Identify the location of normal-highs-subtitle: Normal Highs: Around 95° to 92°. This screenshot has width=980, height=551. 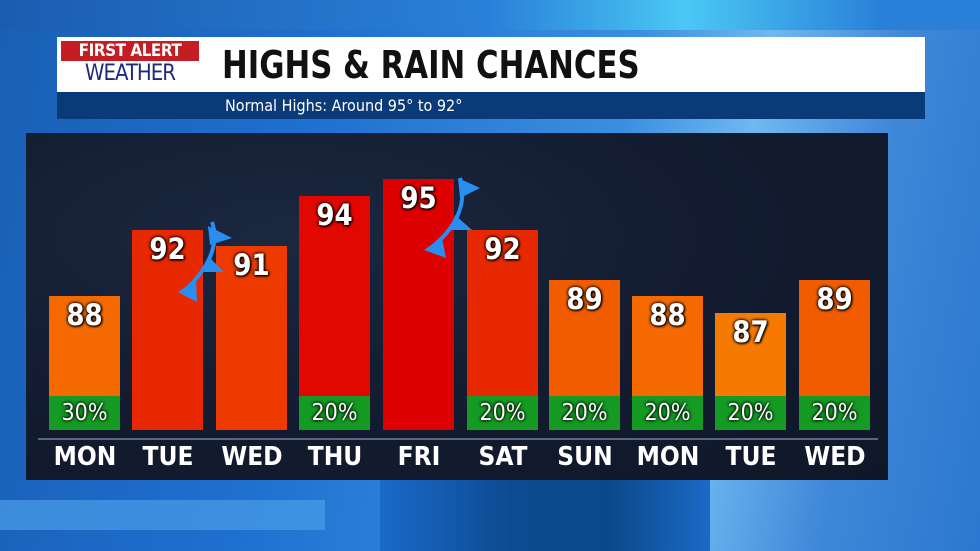
(344, 105).